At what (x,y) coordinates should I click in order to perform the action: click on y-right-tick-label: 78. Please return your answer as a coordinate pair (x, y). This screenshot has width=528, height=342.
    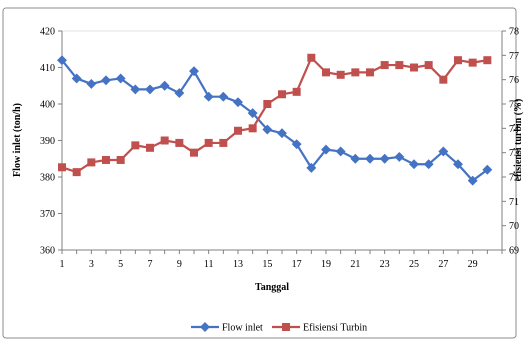
    Looking at the image, I should click on (514, 32).